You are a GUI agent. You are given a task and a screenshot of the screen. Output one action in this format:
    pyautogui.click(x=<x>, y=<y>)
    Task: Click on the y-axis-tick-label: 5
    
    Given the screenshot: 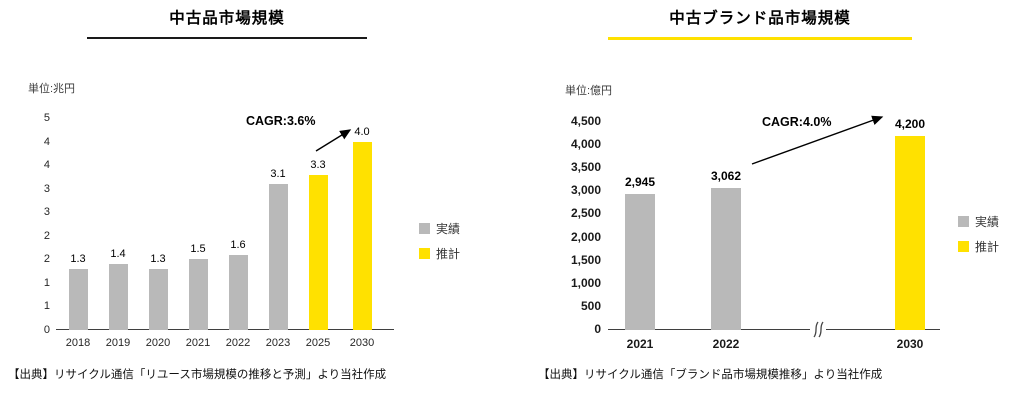 What is the action you would take?
    pyautogui.click(x=46, y=118)
    